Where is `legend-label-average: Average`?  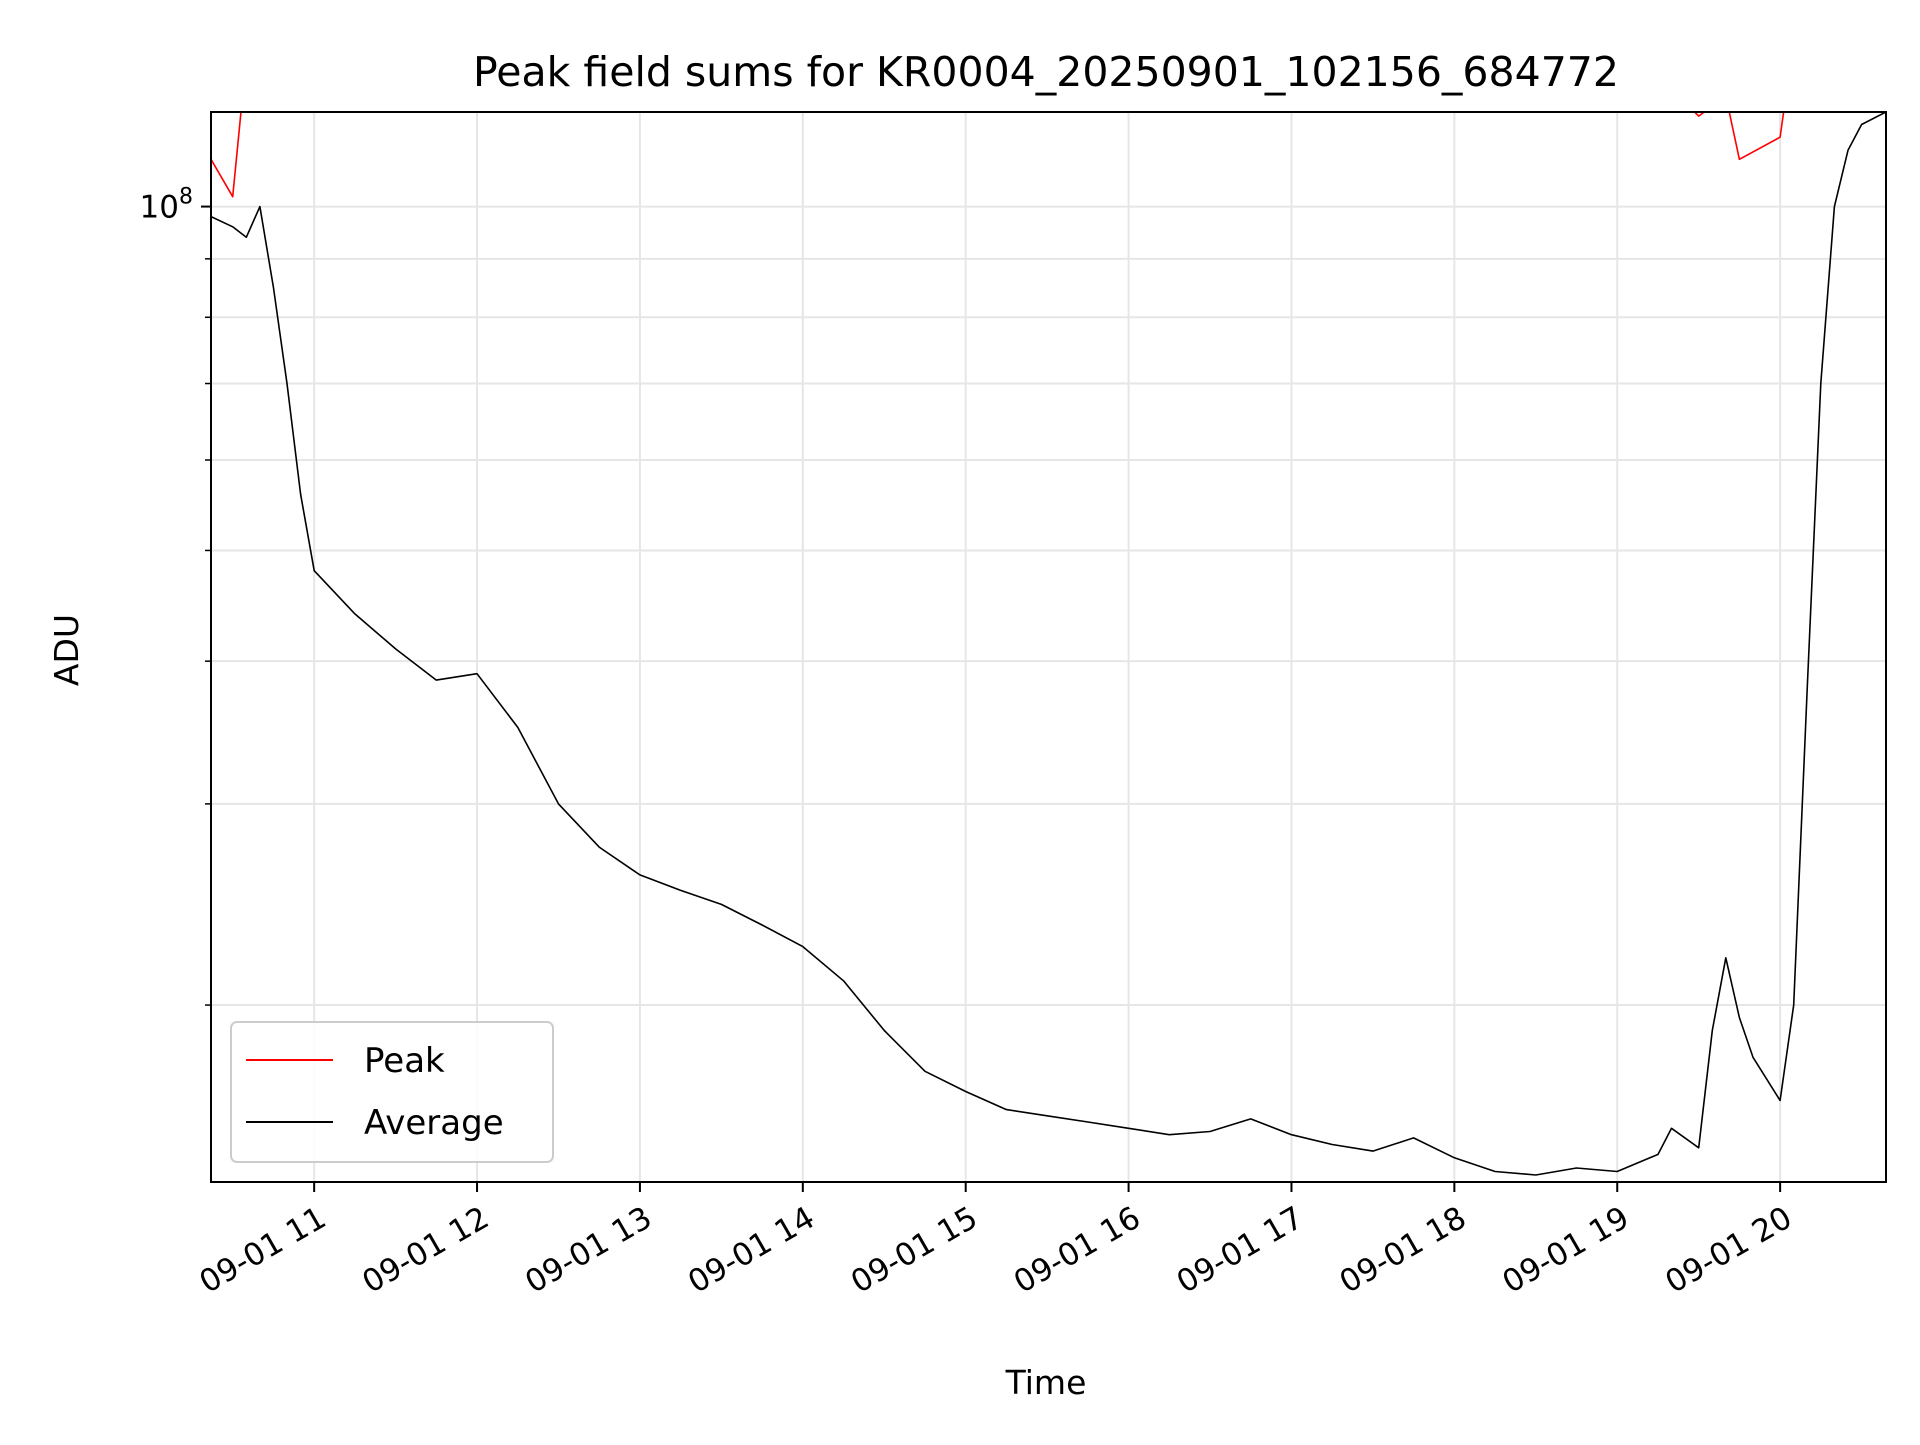
legend-label-average: Average is located at coordinates (434, 1123).